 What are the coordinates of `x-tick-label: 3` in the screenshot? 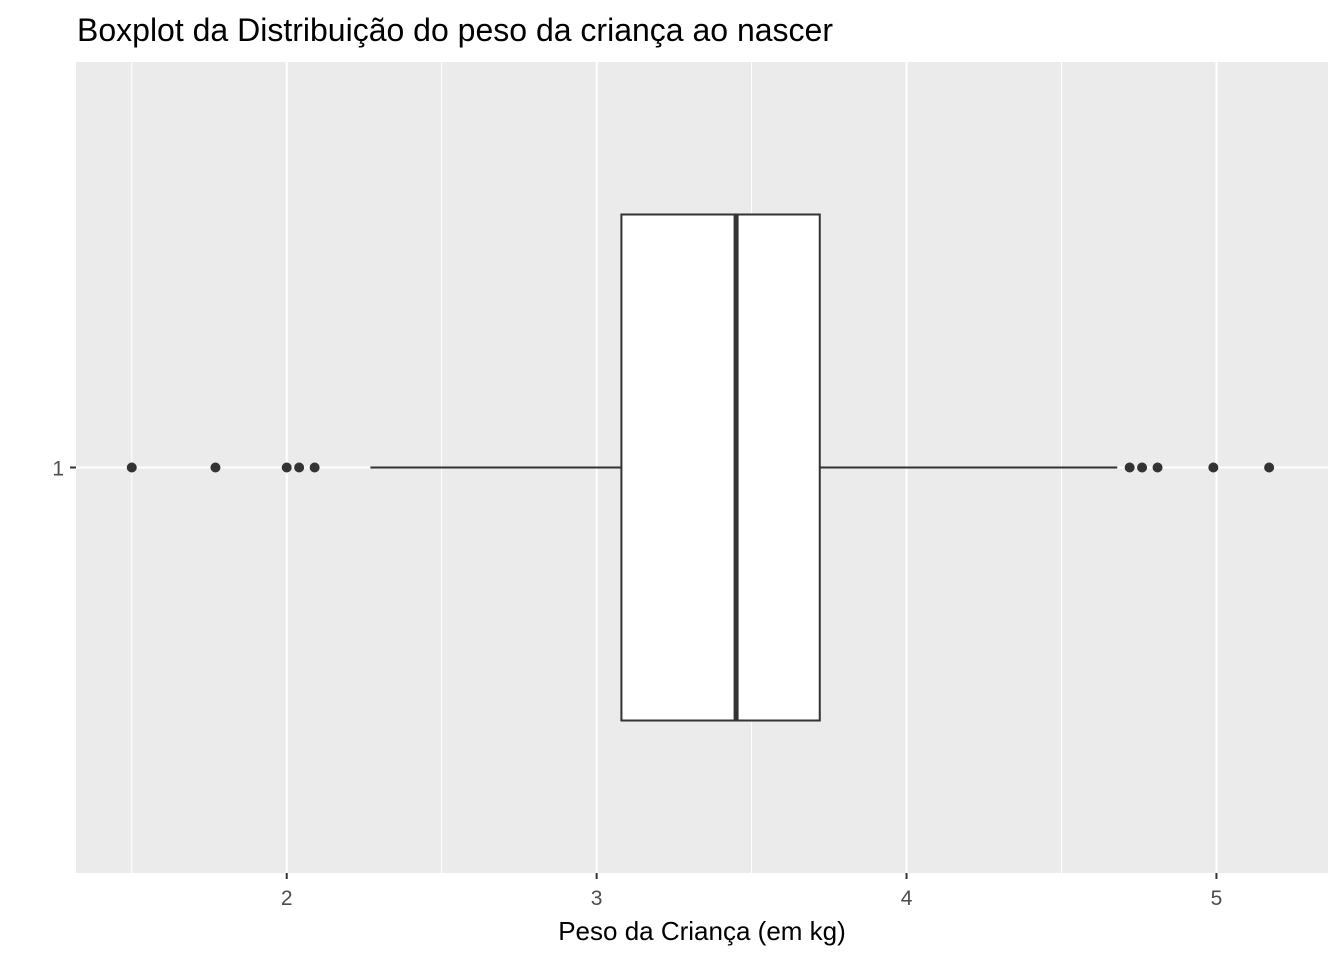 It's located at (597, 898).